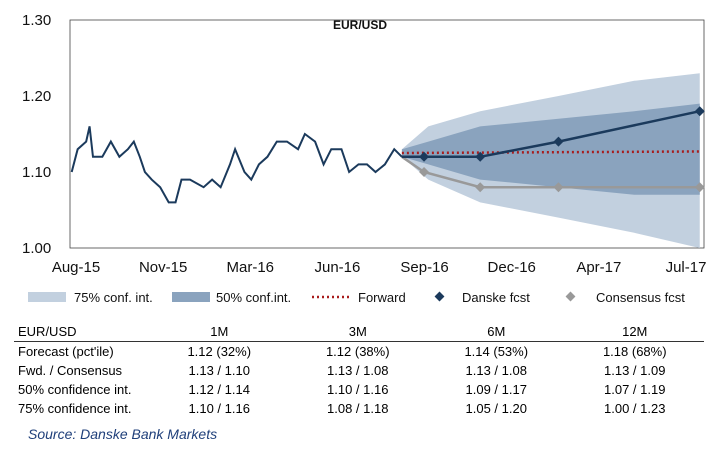  Describe the element at coordinates (36, 172) in the screenshot. I see `y-tick-label: 1.10` at that location.